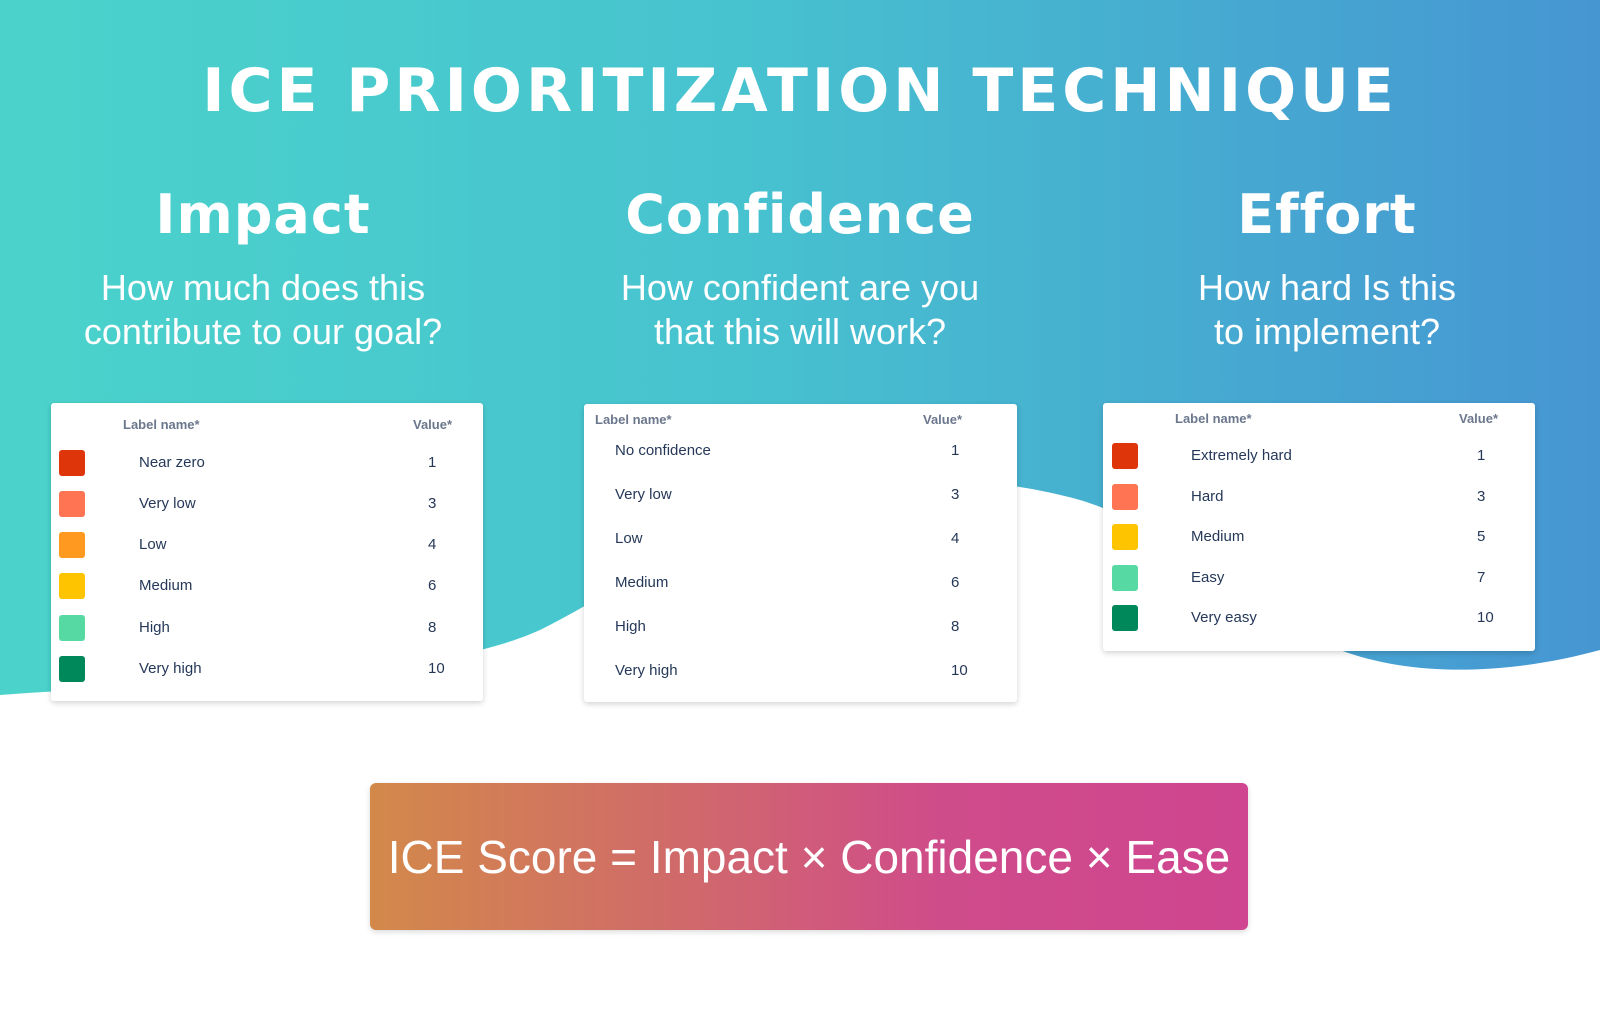 This screenshot has width=1600, height=1022. Describe the element at coordinates (800, 91) in the screenshot. I see `page-title: ICE PRIORITIZATION TECHNIQUE` at that location.